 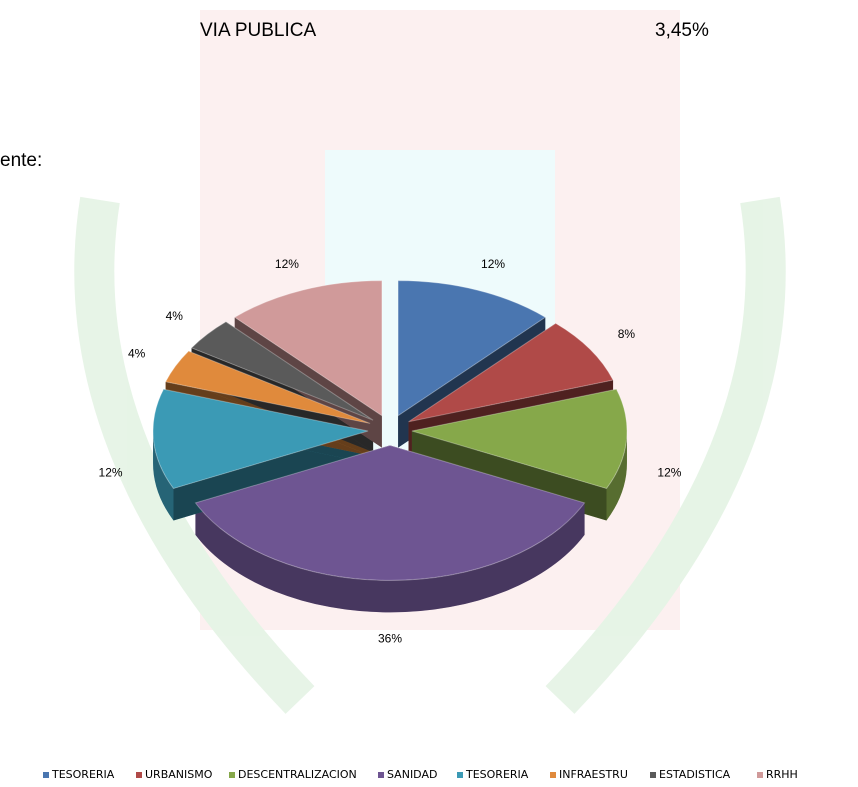 I want to click on legend-label: URBANISMO, so click(x=179, y=774).